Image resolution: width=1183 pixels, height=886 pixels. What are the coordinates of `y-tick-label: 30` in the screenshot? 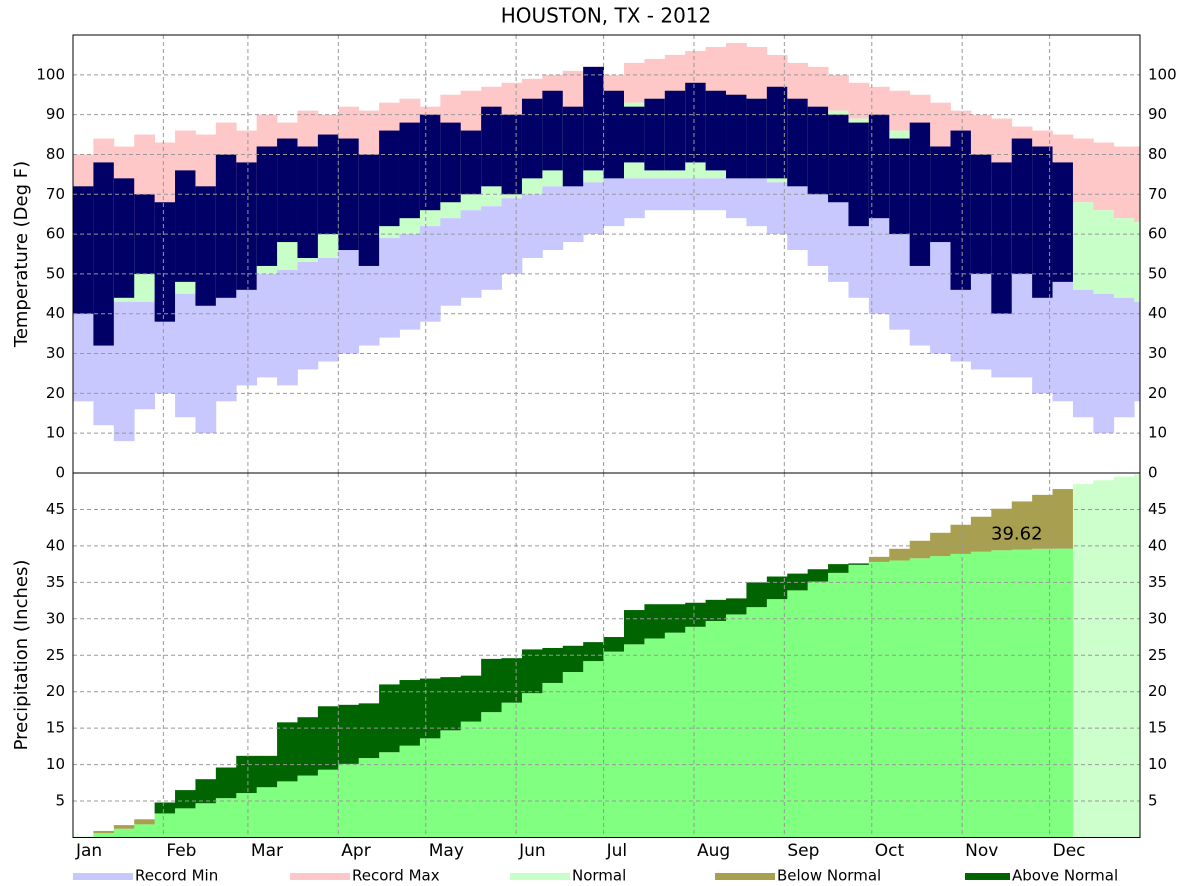 It's located at (1157, 353).